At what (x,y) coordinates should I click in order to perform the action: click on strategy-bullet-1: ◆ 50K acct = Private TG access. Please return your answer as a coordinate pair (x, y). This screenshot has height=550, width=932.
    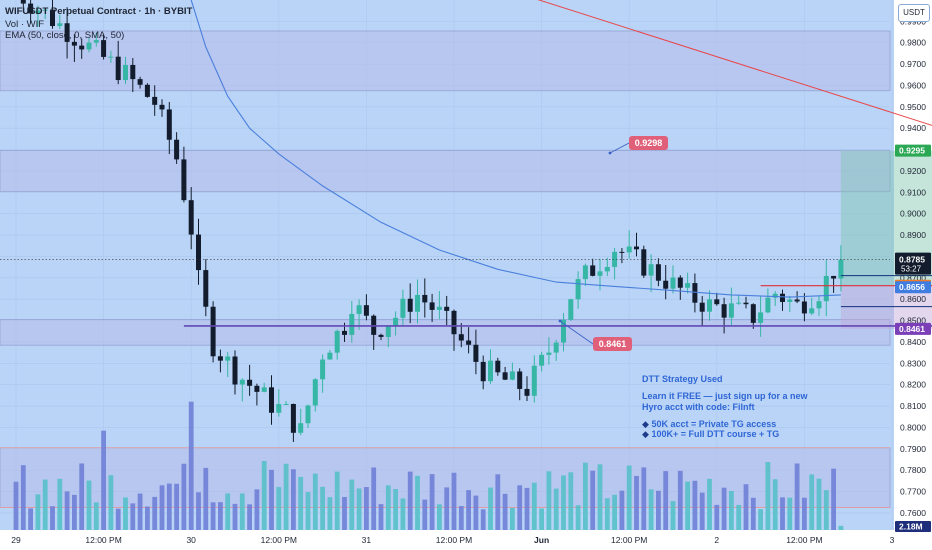
    Looking at the image, I should click on (709, 424).